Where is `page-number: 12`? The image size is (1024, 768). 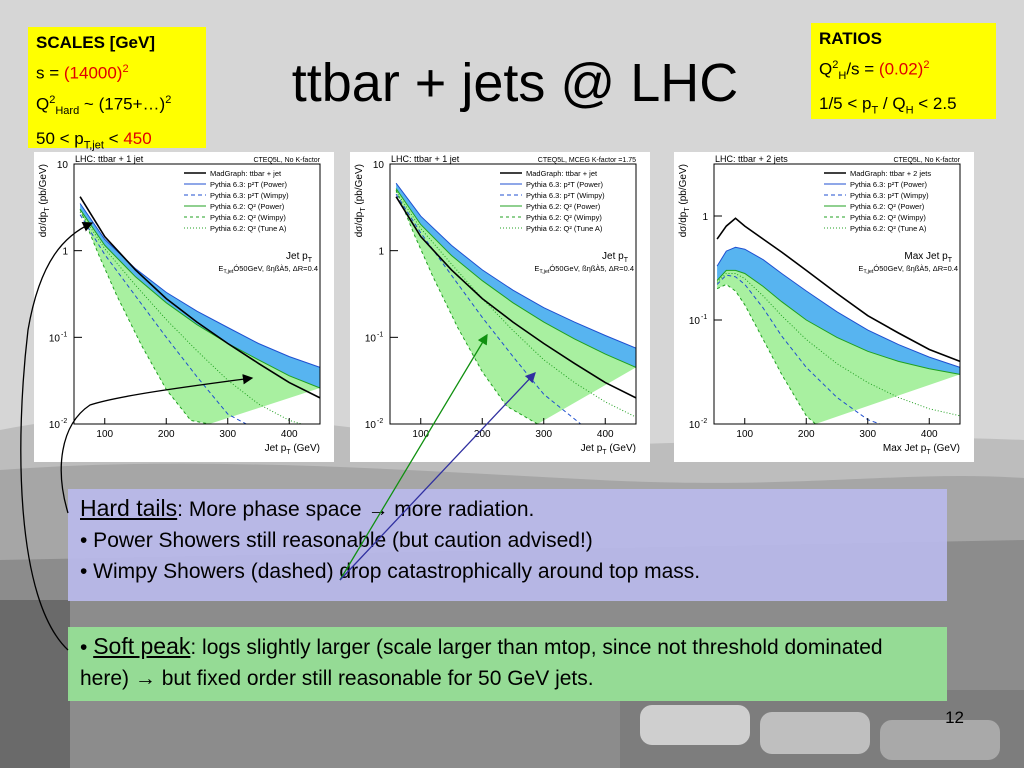
page-number: 12 is located at coordinates (954, 717).